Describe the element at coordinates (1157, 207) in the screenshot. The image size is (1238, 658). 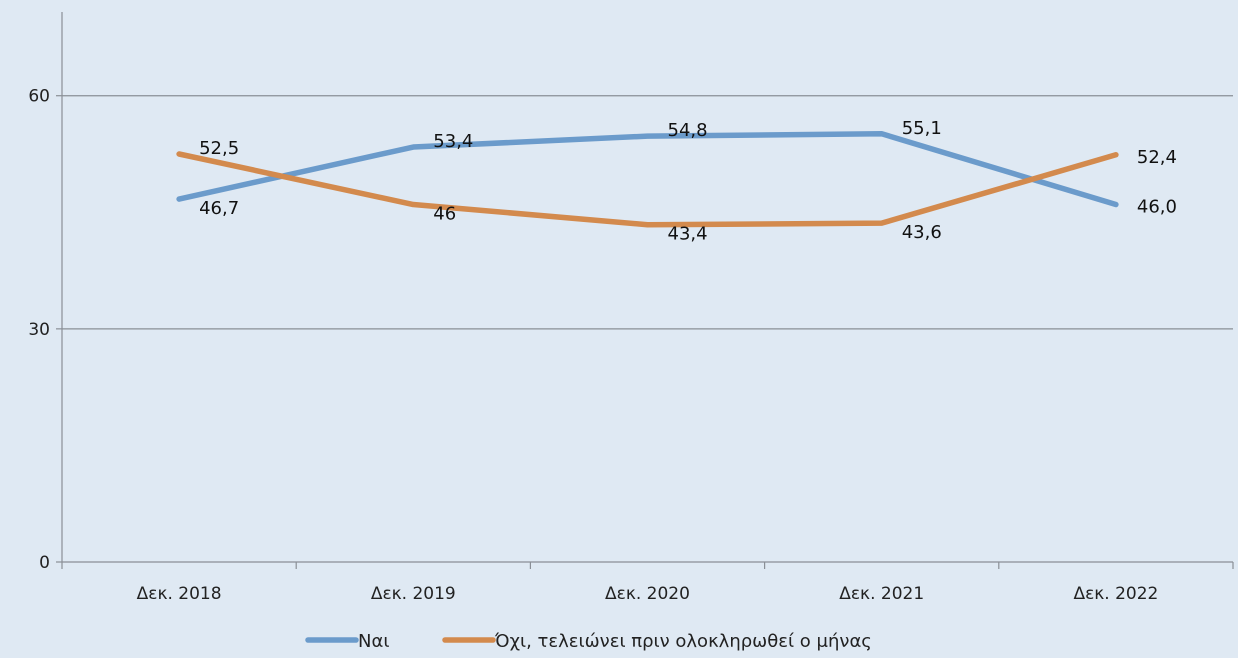
I see `data-label: 46,0` at that location.